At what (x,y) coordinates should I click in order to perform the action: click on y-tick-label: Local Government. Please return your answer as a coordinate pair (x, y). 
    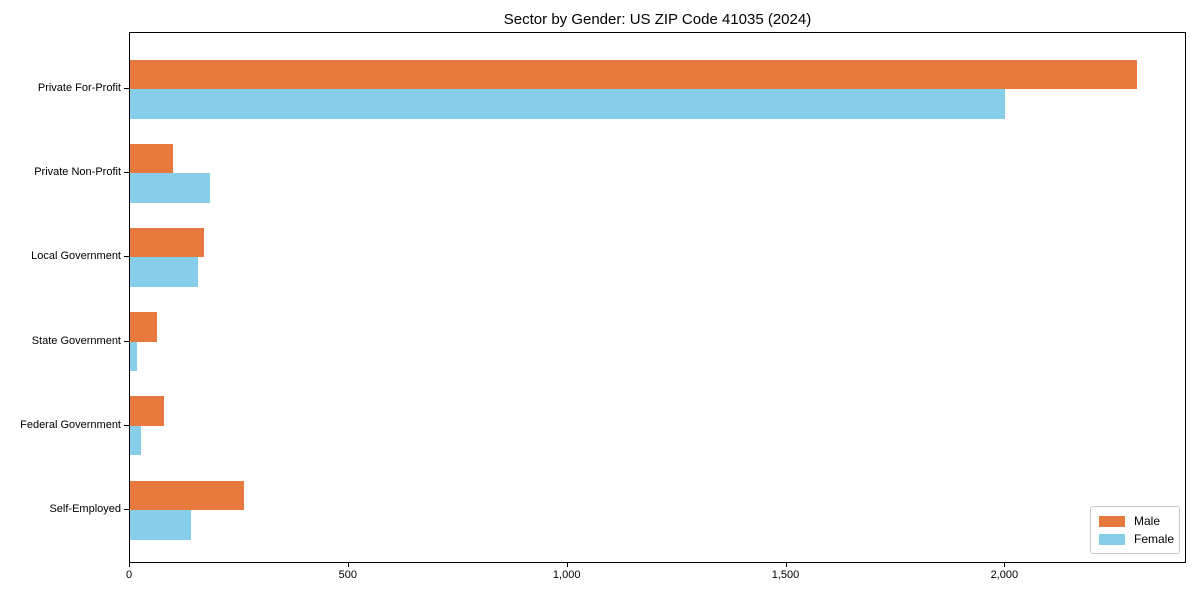
    Looking at the image, I should click on (76, 256).